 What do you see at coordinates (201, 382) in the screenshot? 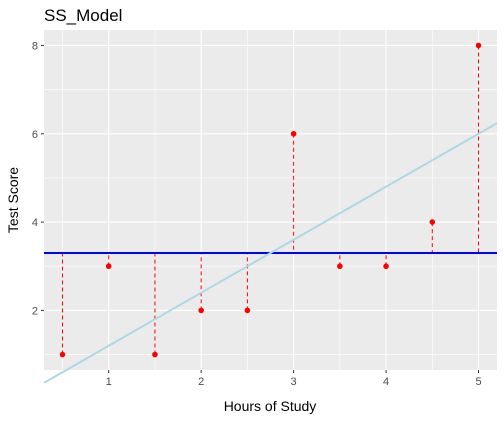
I see `x-tick-label: 2` at bounding box center [201, 382].